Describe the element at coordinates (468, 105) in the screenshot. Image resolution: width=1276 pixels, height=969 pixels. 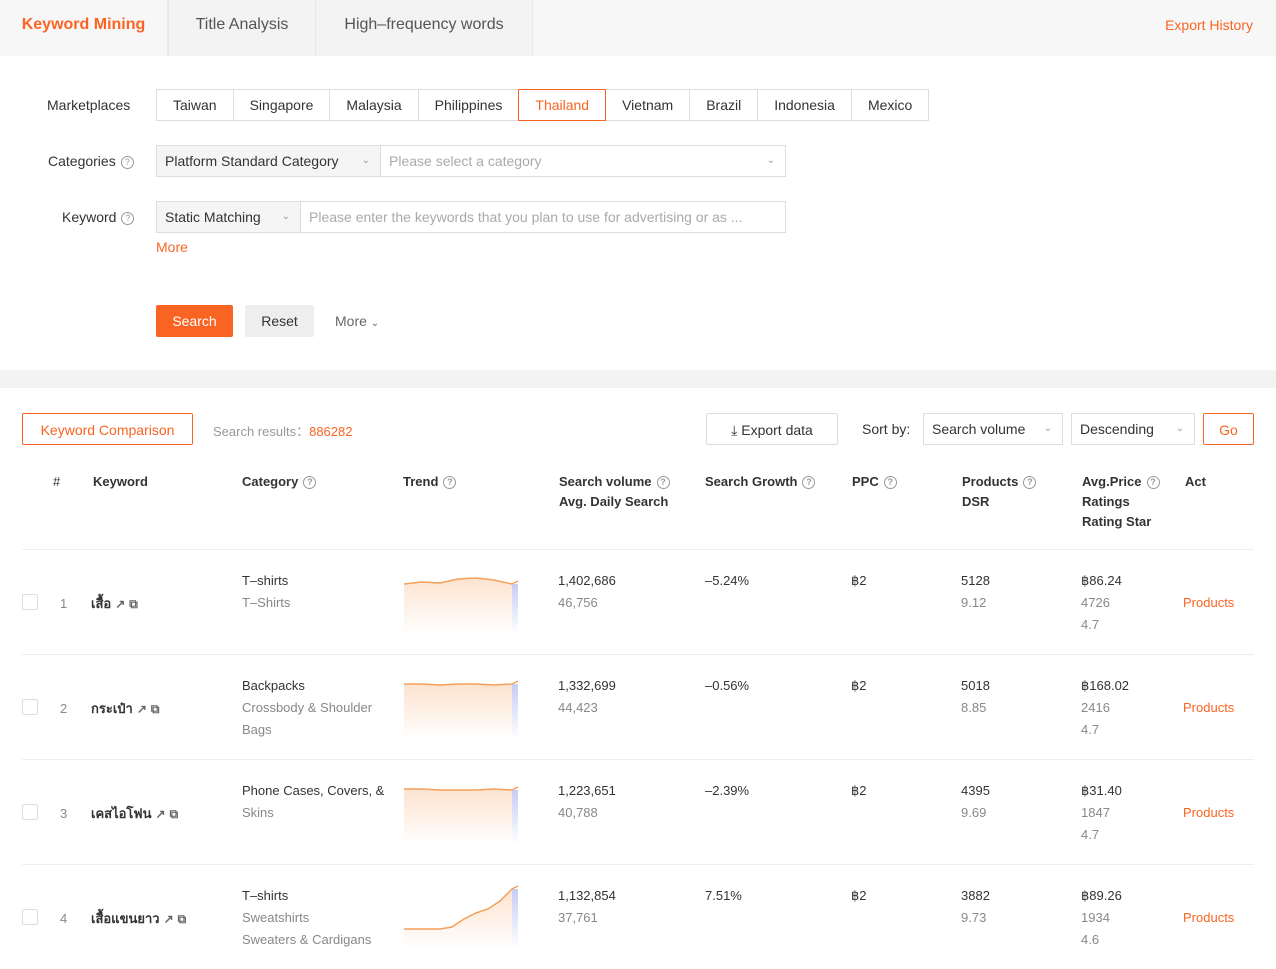
I see `marketplace-philippines: Philippines` at that location.